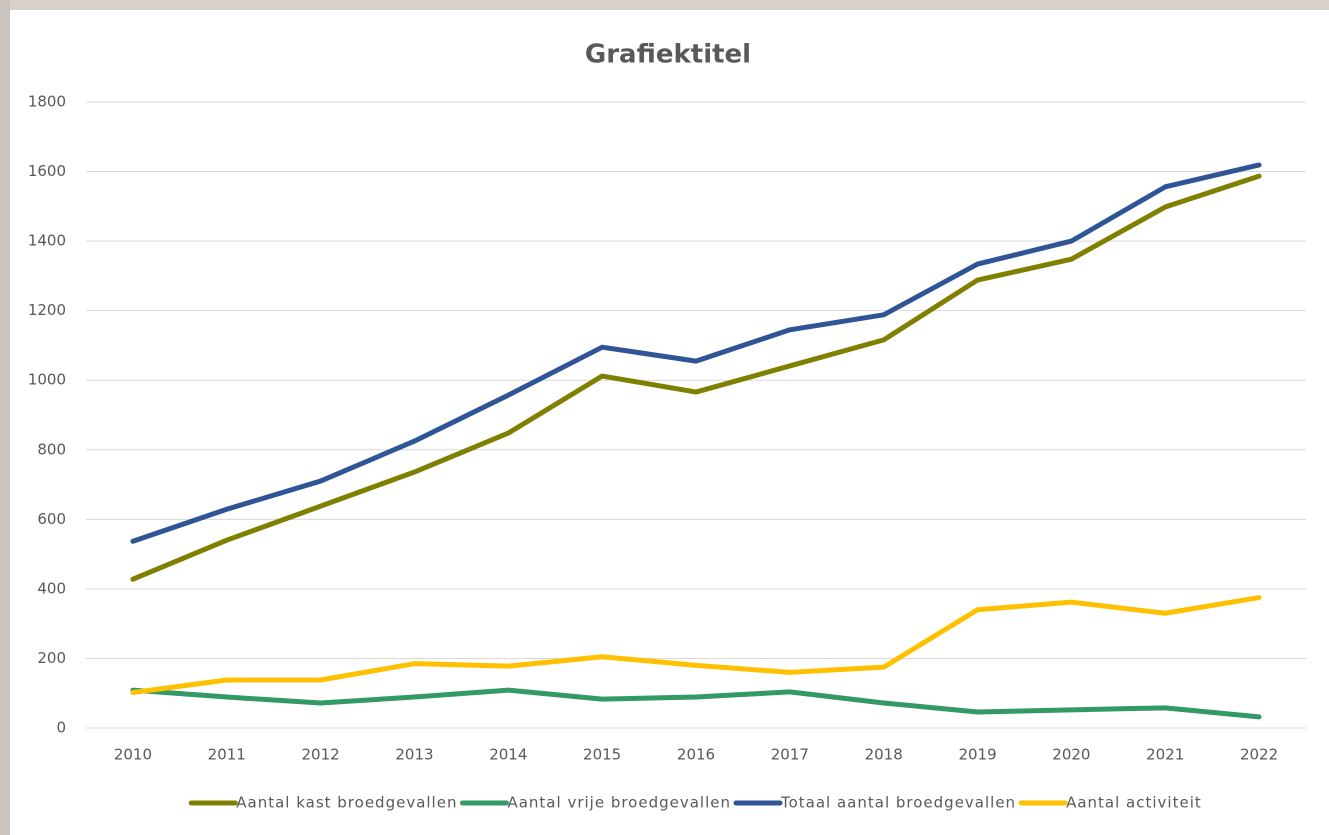 This screenshot has height=835, width=1329. What do you see at coordinates (696, 755) in the screenshot?
I see `x-tick-label: 2016` at bounding box center [696, 755].